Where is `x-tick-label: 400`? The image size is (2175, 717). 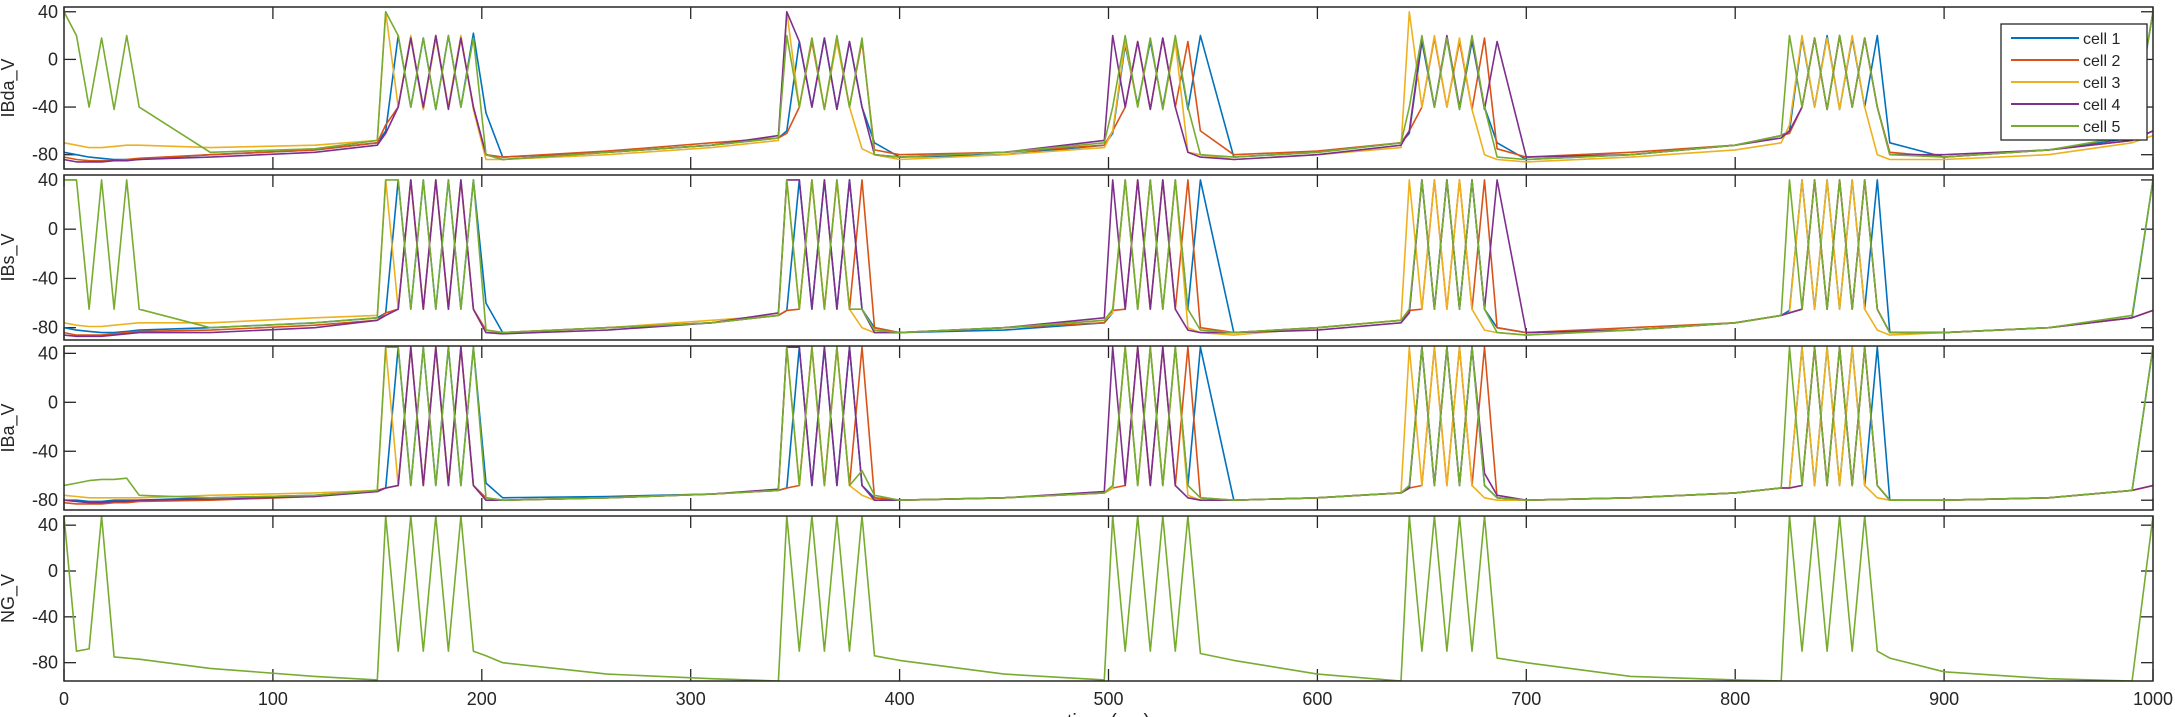 x-tick-label: 400 is located at coordinates (900, 699).